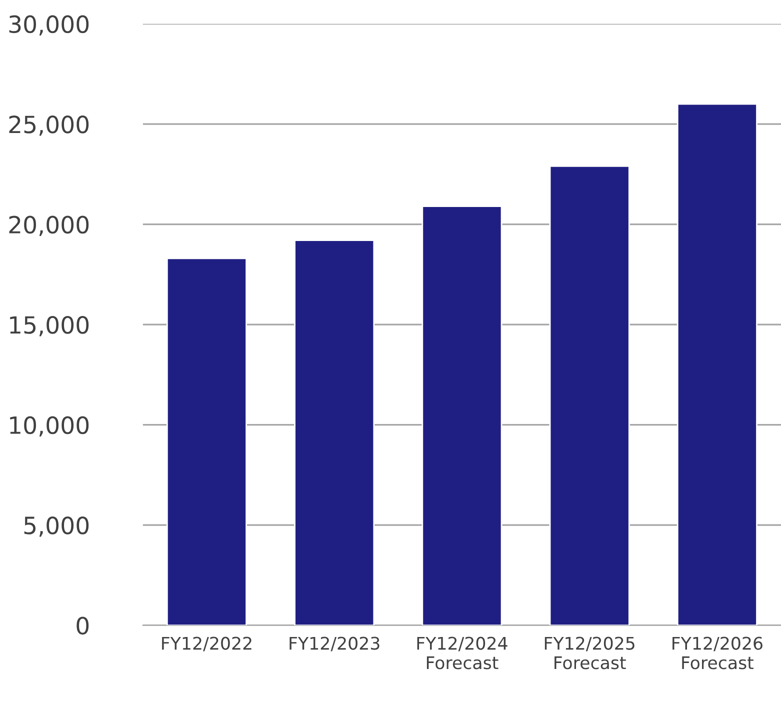 Image resolution: width=781 pixels, height=701 pixels. What do you see at coordinates (49, 426) in the screenshot?
I see `y-tick-label: 10,000` at bounding box center [49, 426].